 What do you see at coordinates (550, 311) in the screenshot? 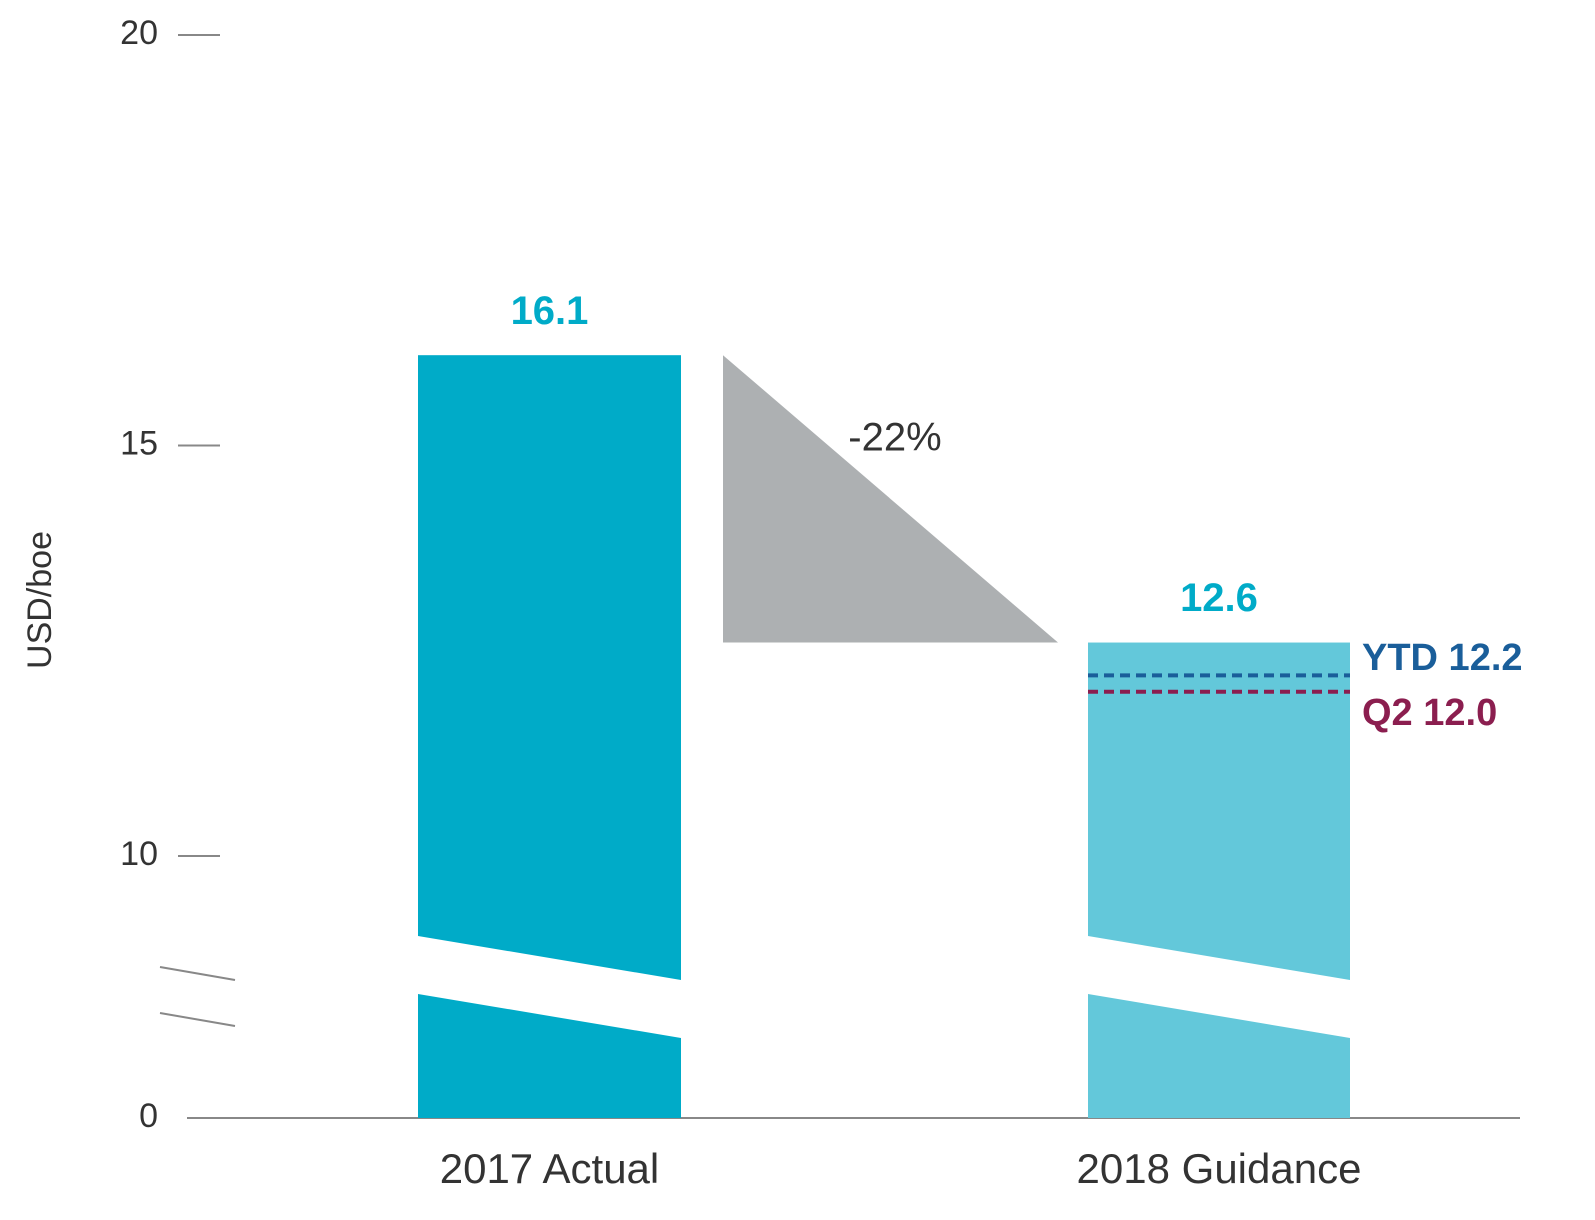
I see `value-label: 16.1` at bounding box center [550, 311].